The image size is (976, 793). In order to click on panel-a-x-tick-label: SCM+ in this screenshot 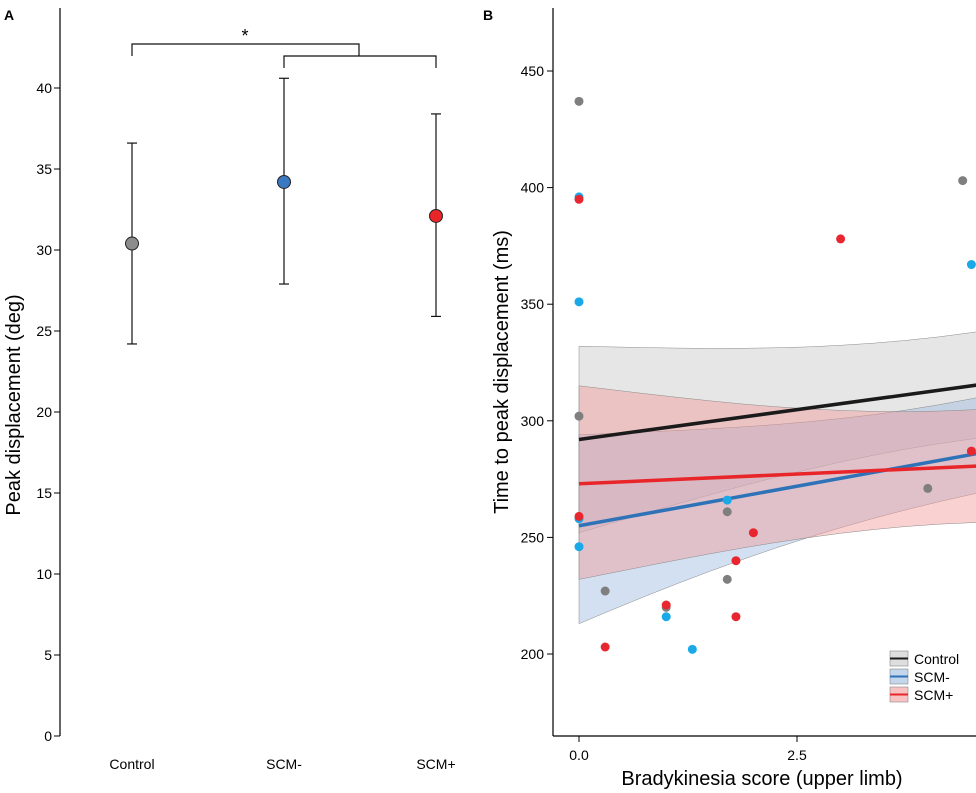, I will do `click(435, 764)`.